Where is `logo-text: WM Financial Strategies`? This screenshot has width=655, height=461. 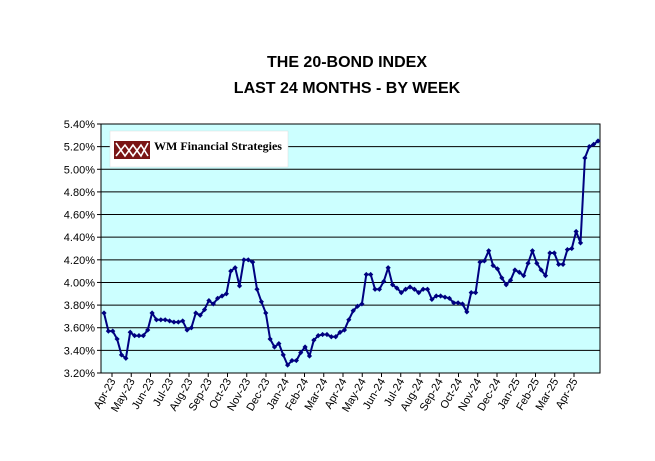
logo-text: WM Financial Strategies is located at coordinates (218, 146).